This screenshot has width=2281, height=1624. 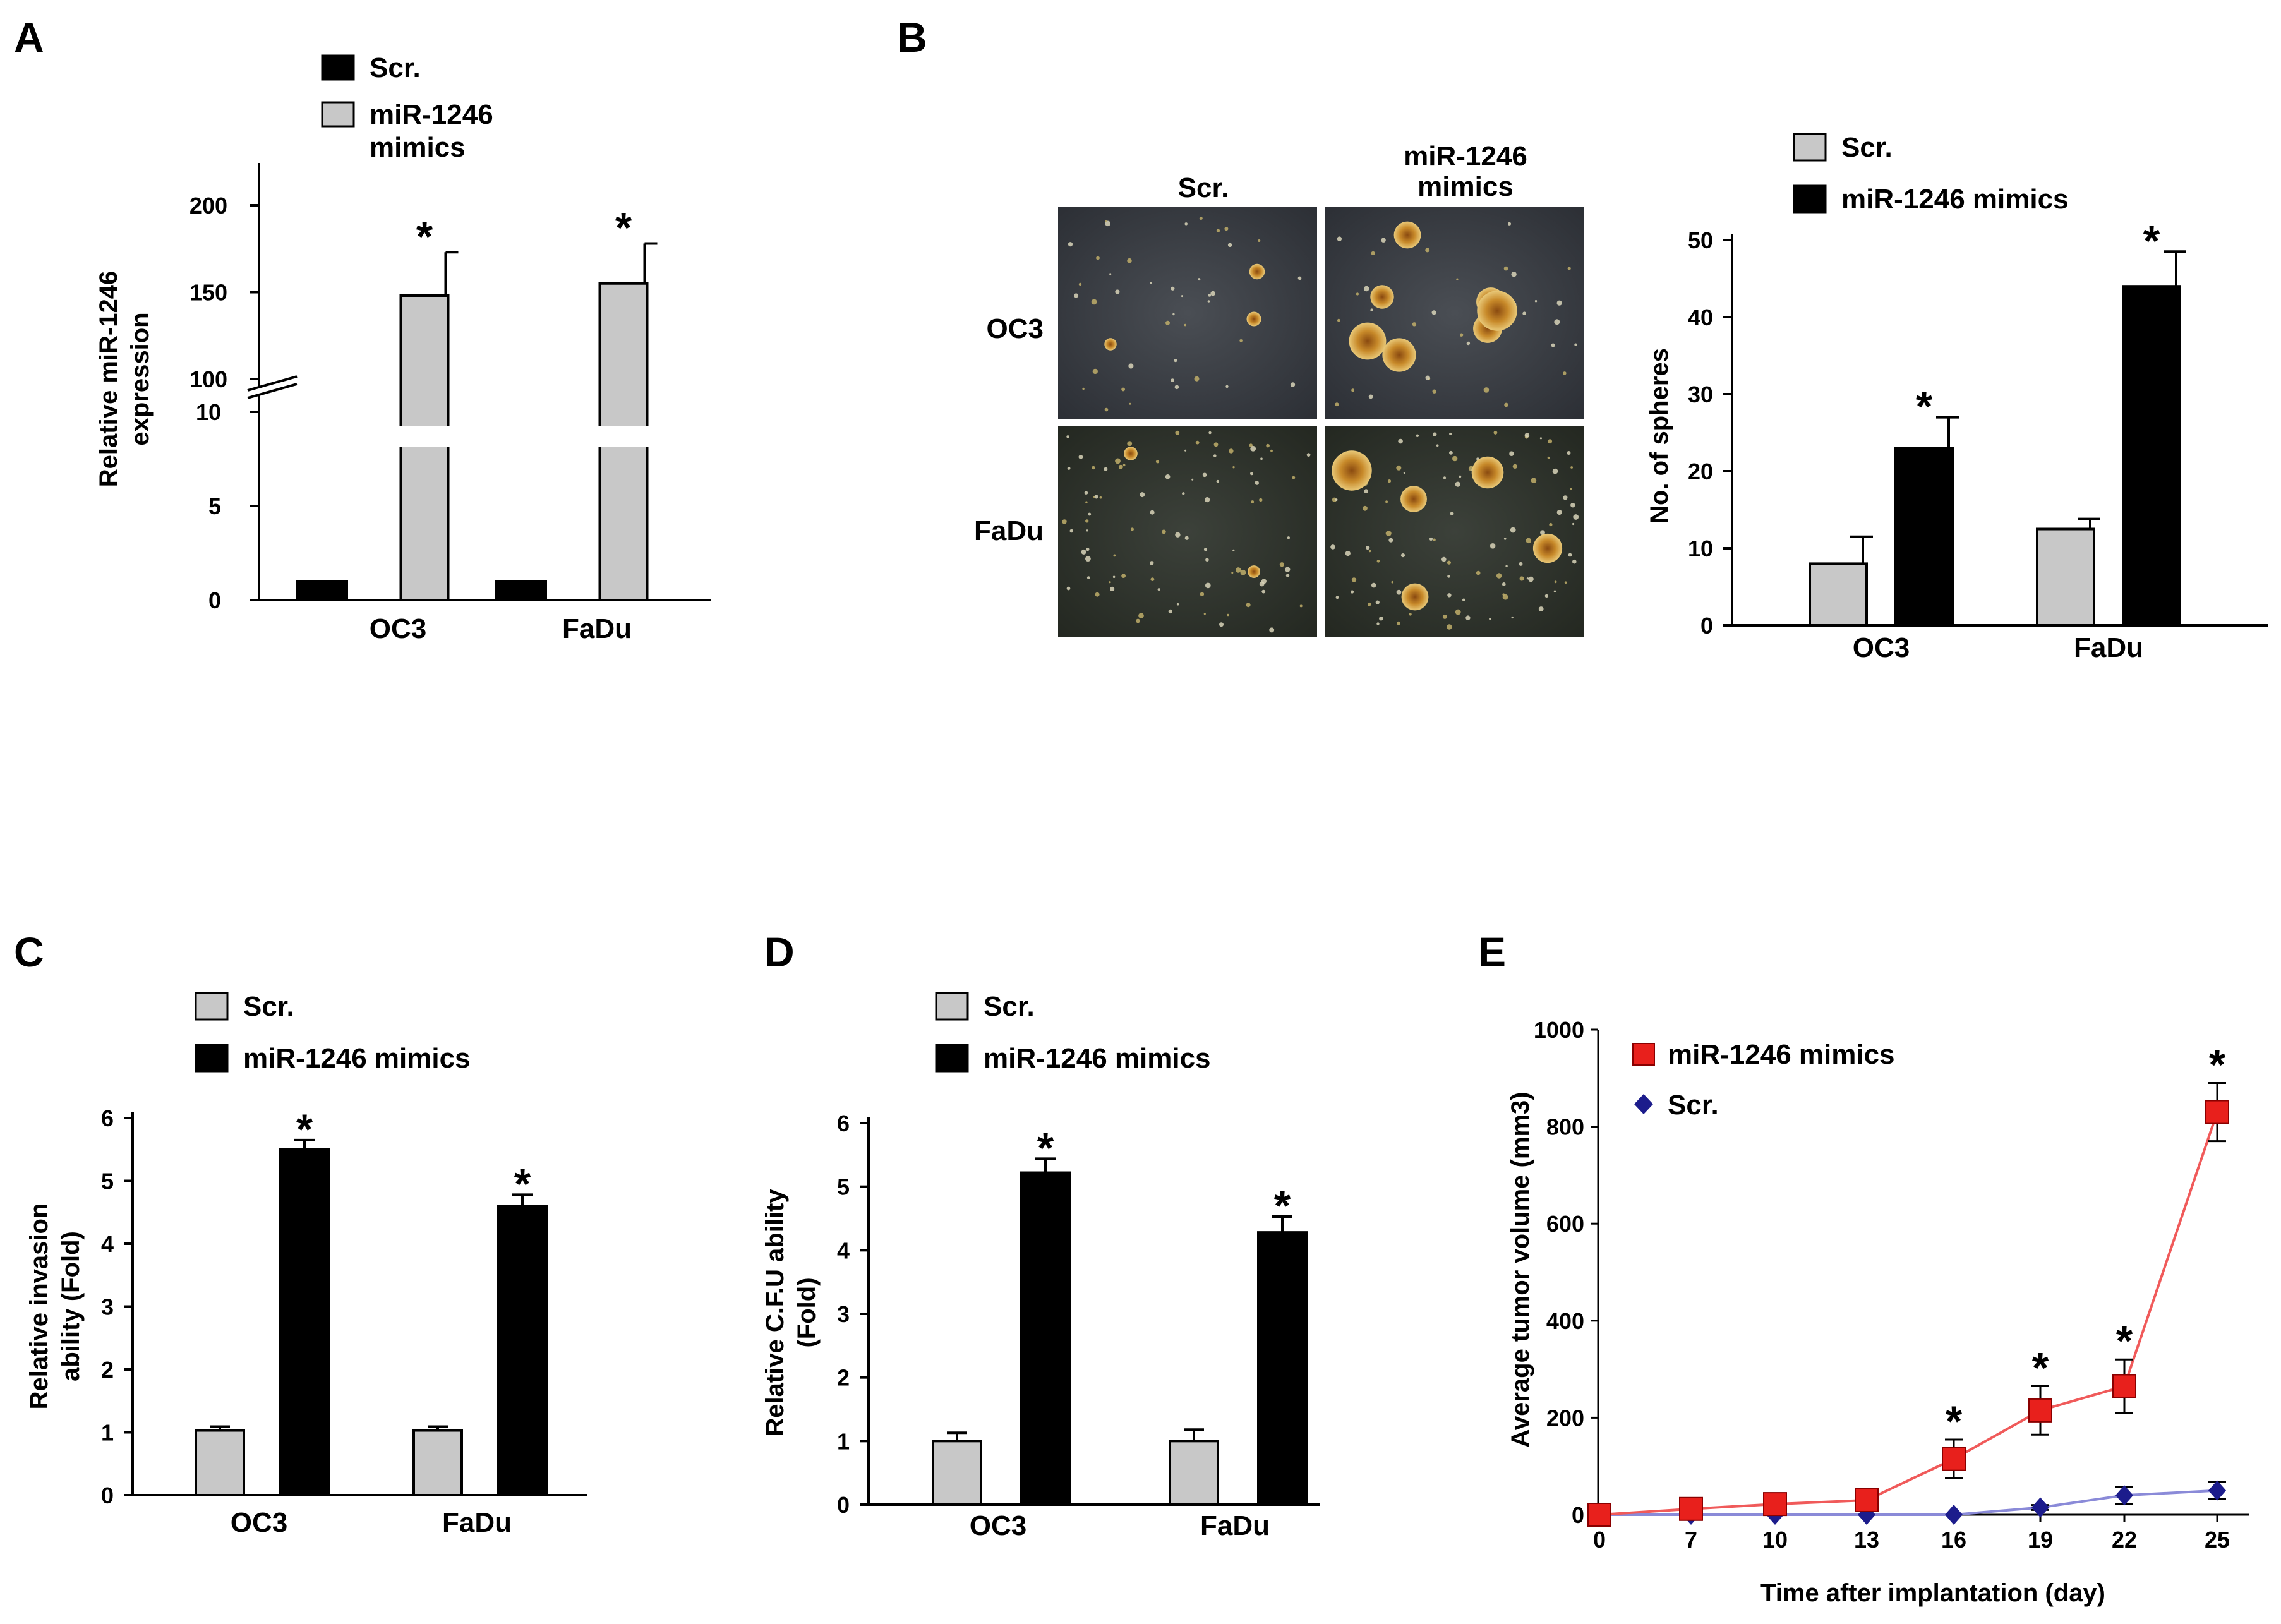 I want to click on x-tick-label-e: 22, so click(x=2124, y=1540).